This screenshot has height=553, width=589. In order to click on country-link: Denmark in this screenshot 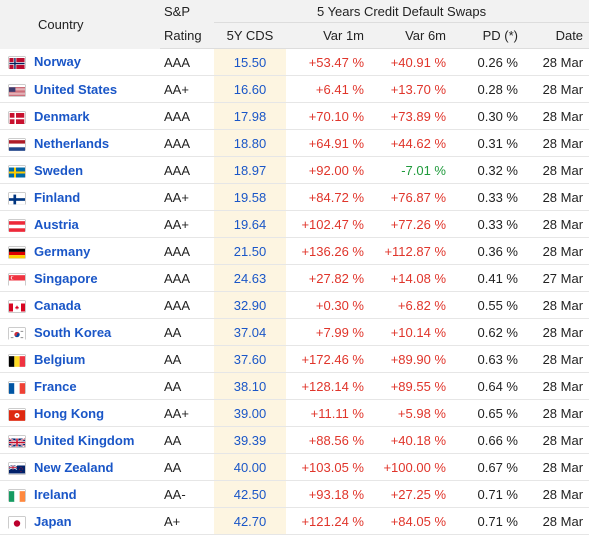, I will do `click(97, 116)`.